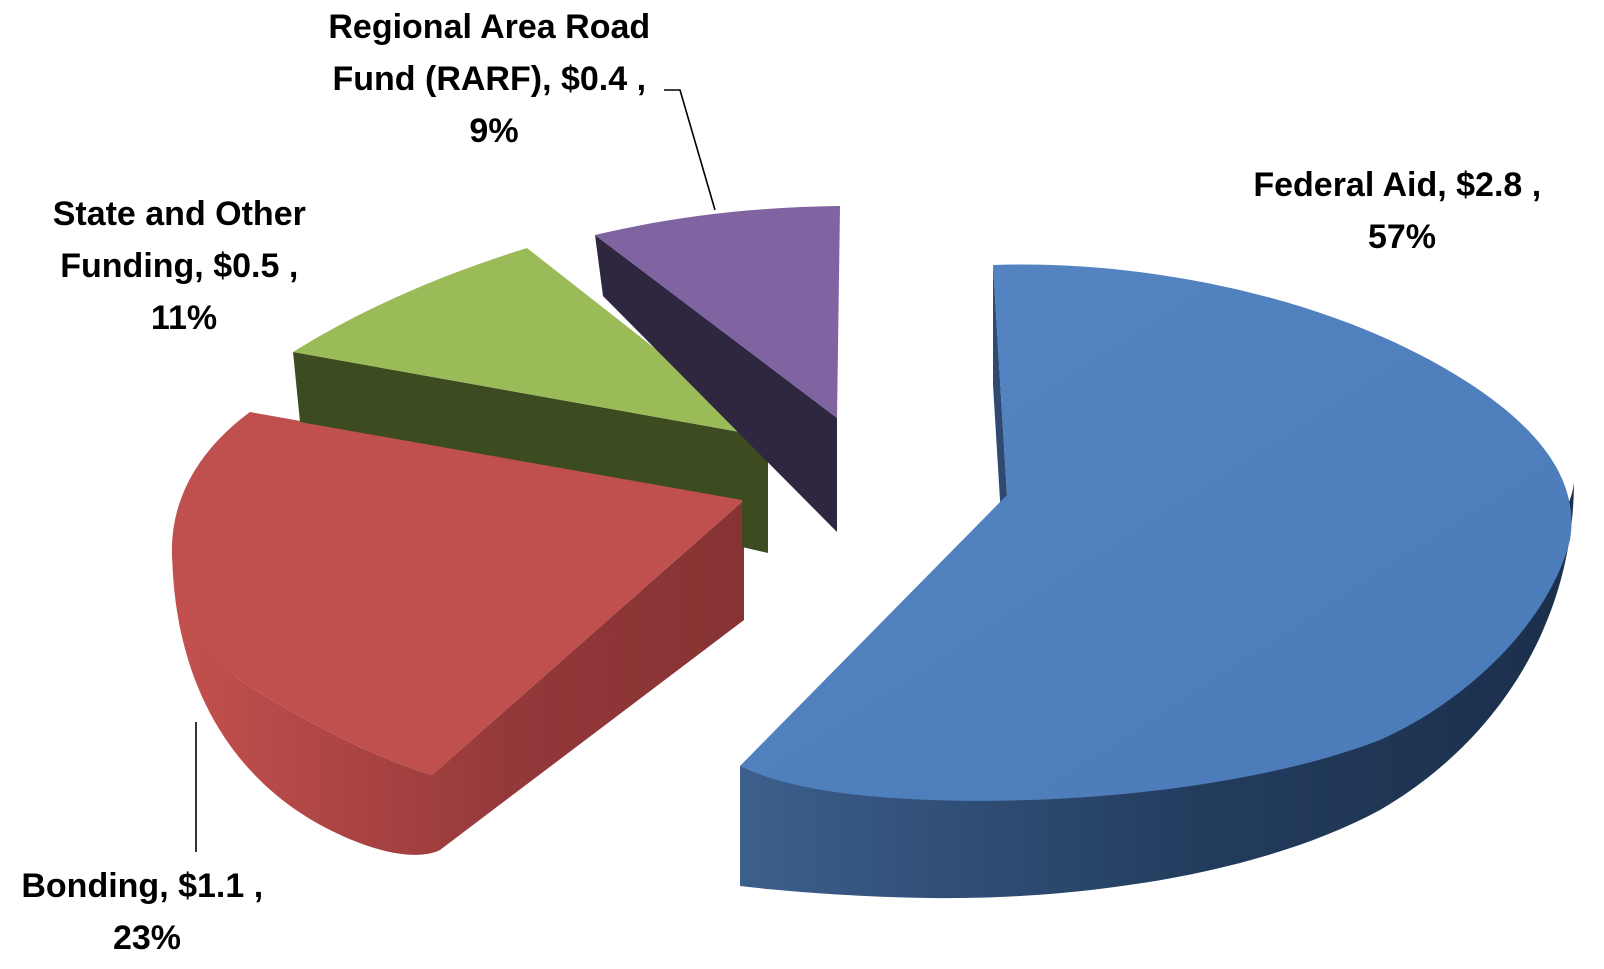  I want to click on label-state-other: State and Other Funding, $0.5 , 11%, so click(184, 266).